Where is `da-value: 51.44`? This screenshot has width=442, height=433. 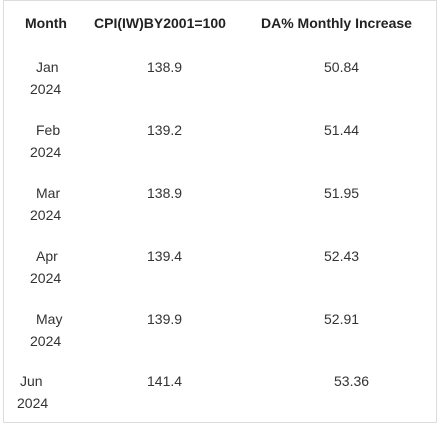
da-value: 51.44 is located at coordinates (342, 130).